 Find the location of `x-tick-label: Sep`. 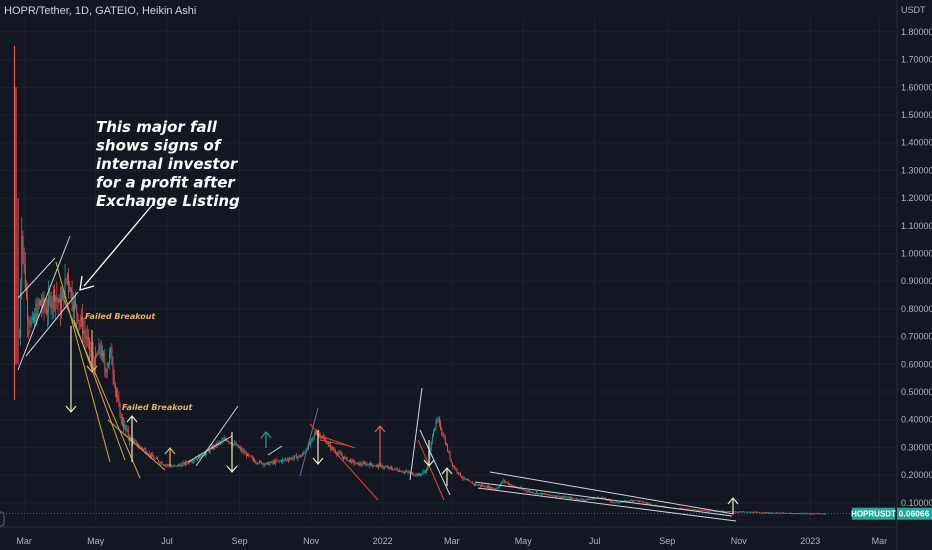

x-tick-label: Sep is located at coordinates (667, 541).